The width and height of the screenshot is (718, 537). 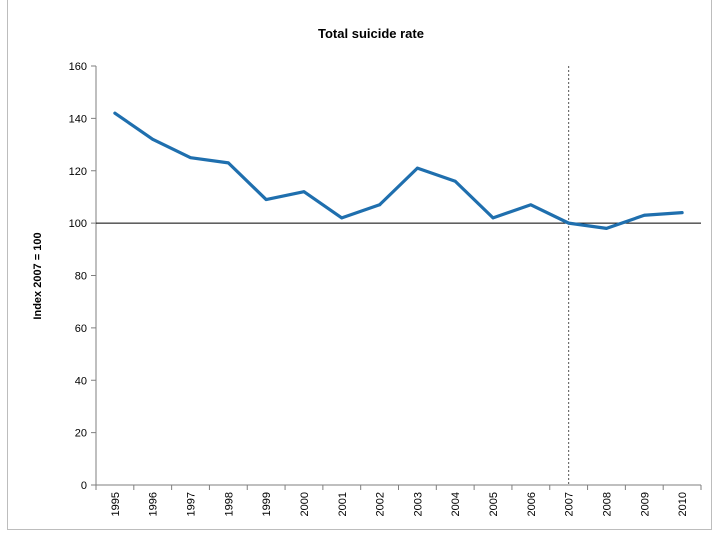 I want to click on x-tick-label: 1996, so click(x=154, y=504).